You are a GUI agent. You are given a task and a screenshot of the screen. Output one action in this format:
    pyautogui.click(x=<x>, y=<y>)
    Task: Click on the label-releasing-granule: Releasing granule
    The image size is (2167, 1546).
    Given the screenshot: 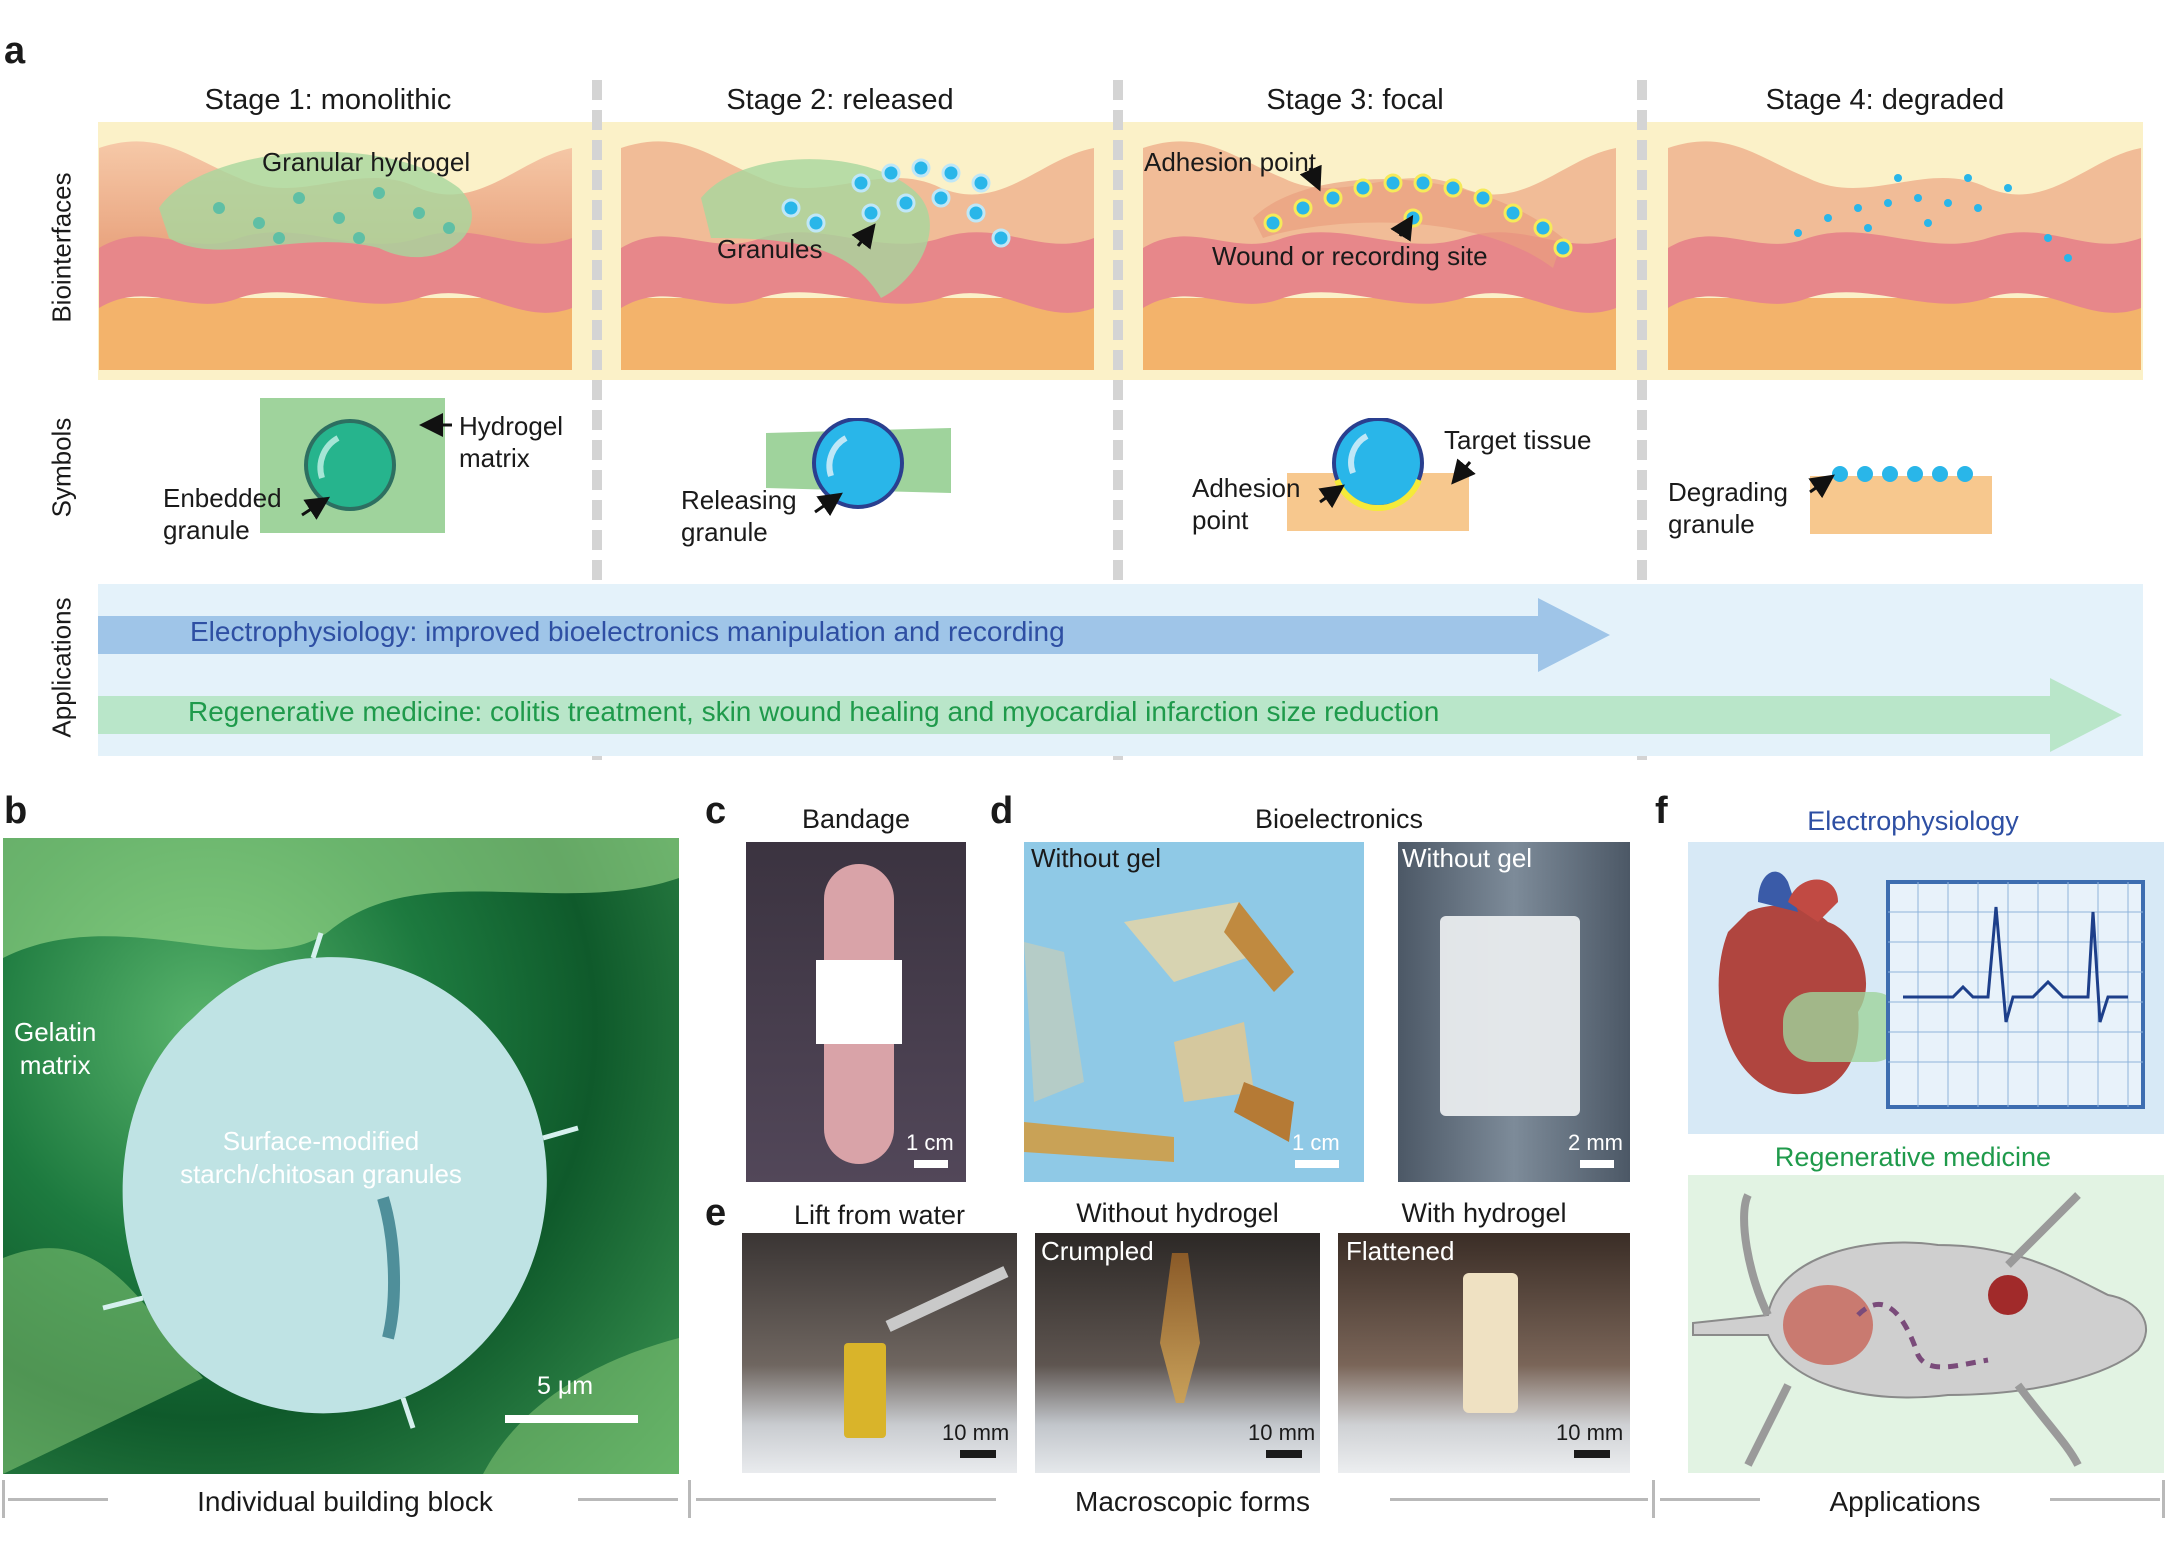 What is the action you would take?
    pyautogui.click(x=739, y=516)
    